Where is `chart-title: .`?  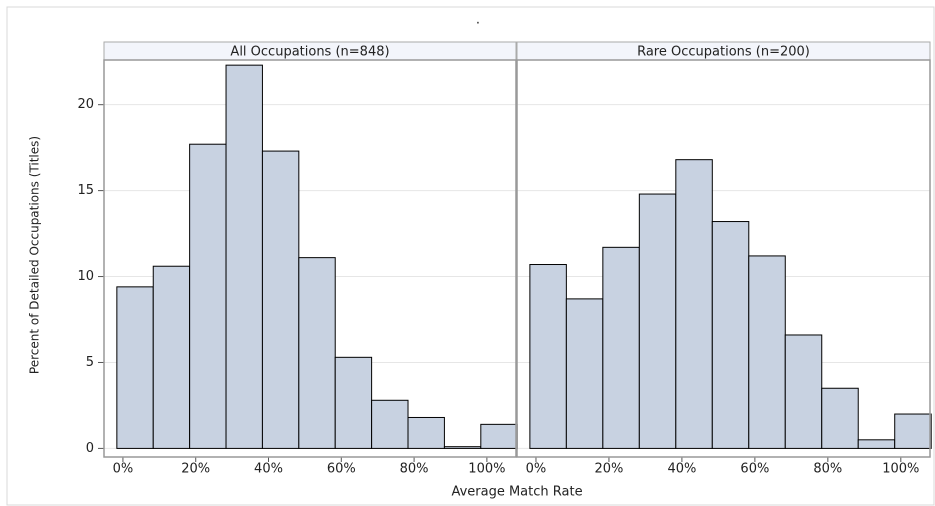 chart-title: . is located at coordinates (478, 20).